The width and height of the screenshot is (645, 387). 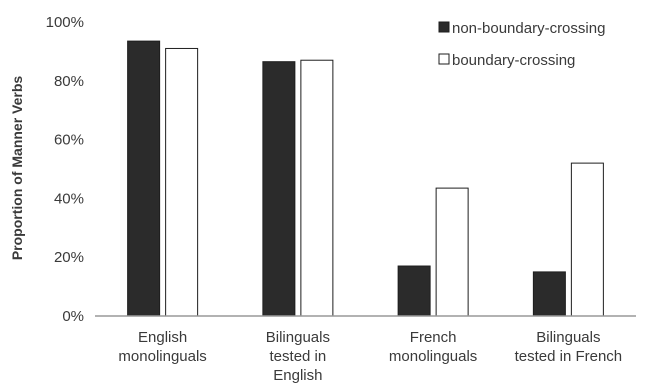 I want to click on legend-label: boundary-crossing, so click(x=513, y=60).